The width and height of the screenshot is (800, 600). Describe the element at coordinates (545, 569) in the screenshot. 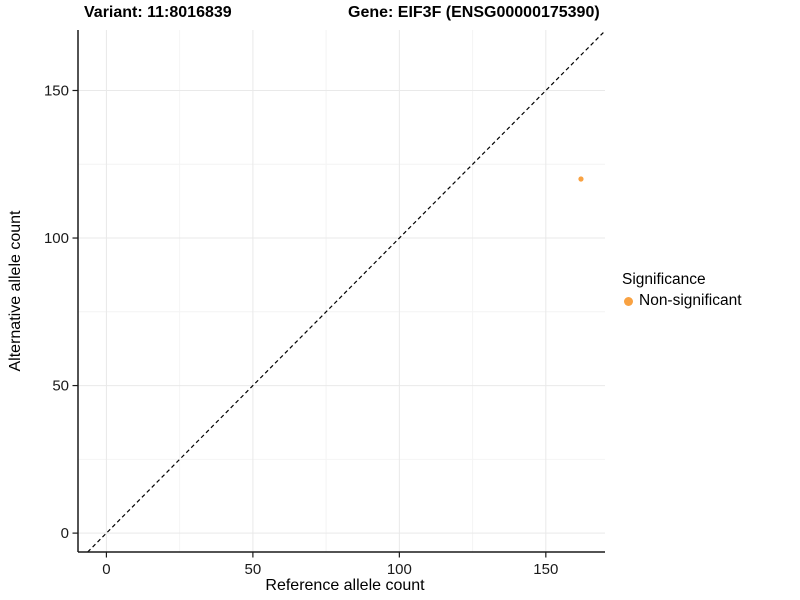

I see `x-tick-label: 150` at that location.